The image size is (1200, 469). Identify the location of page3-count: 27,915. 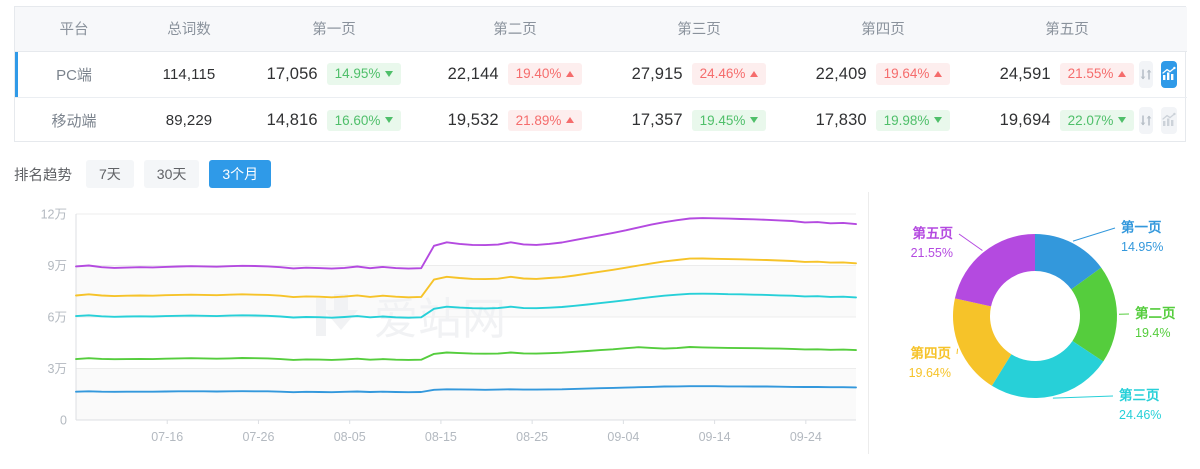
(657, 73).